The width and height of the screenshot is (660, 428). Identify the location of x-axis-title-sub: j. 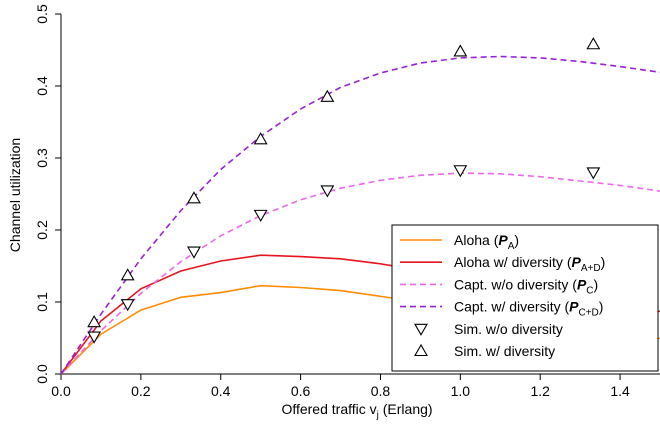
(377, 415).